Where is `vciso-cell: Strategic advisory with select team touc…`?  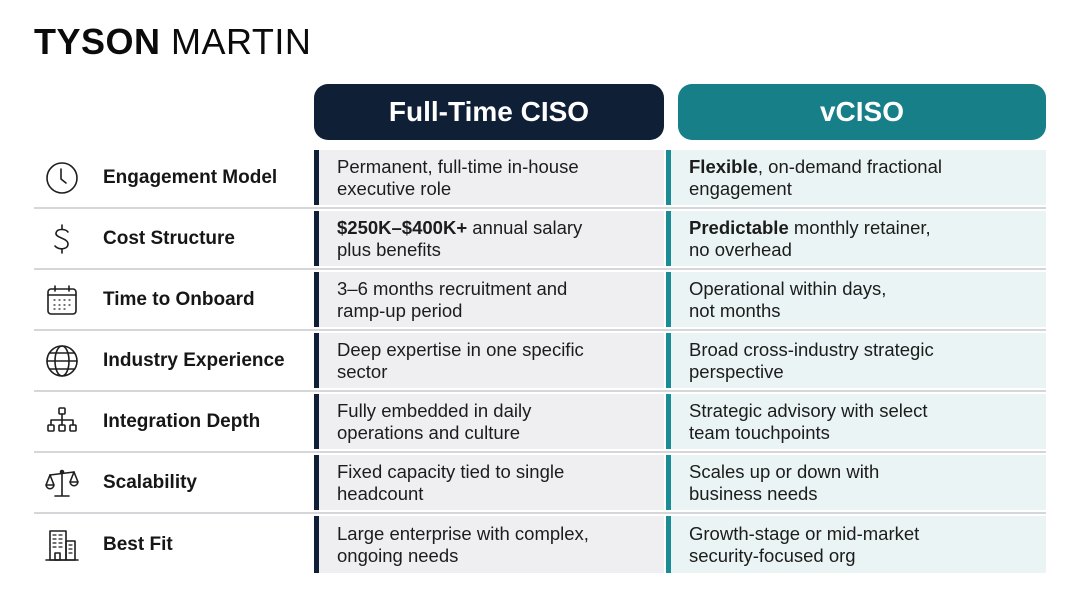
vciso-cell: Strategic advisory with select team touc… is located at coordinates (856, 421).